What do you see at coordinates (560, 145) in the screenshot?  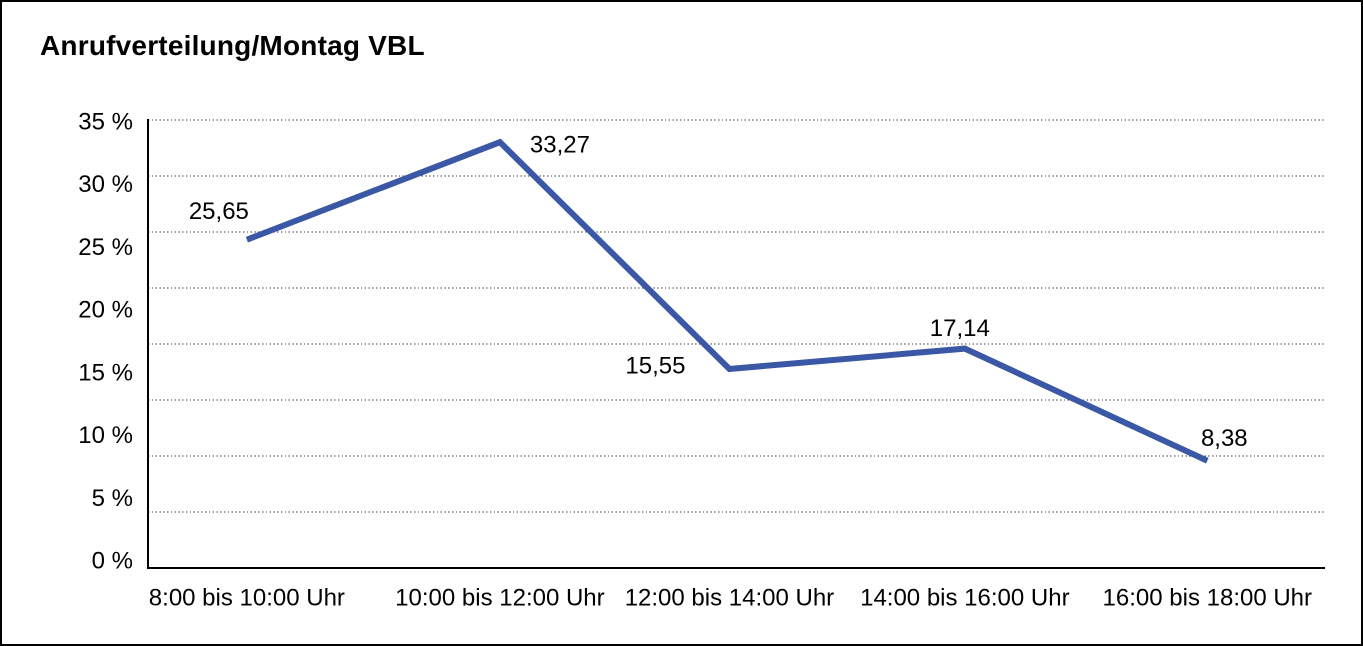 I see `data-label: 33,27` at bounding box center [560, 145].